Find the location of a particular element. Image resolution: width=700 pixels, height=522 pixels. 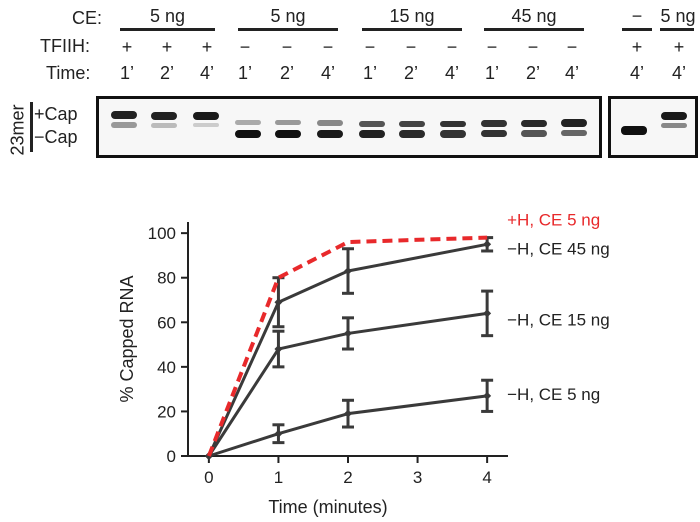

group-2-ce: 5 ng is located at coordinates (288, 16).